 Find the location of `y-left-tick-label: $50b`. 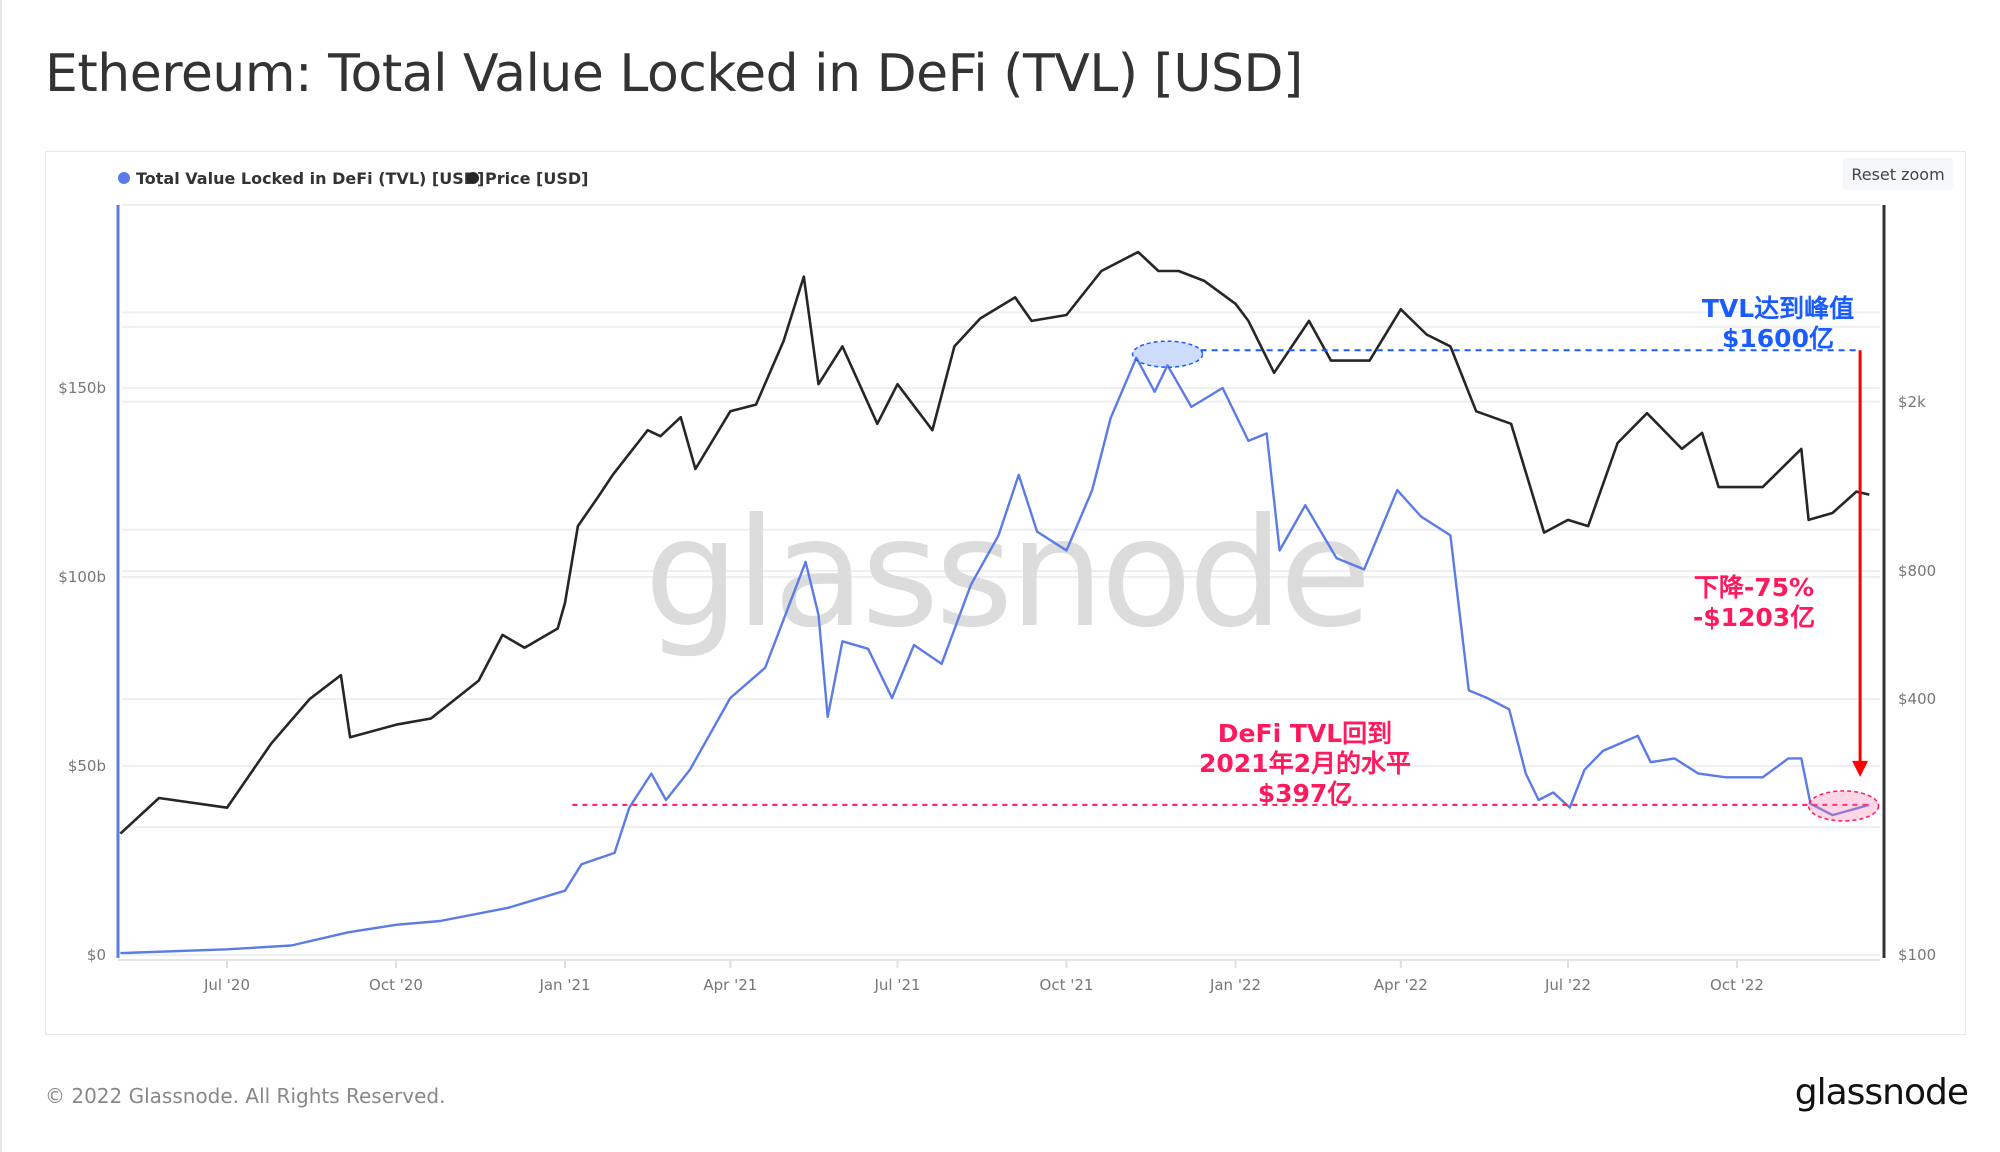

y-left-tick-label: $50b is located at coordinates (87, 766).